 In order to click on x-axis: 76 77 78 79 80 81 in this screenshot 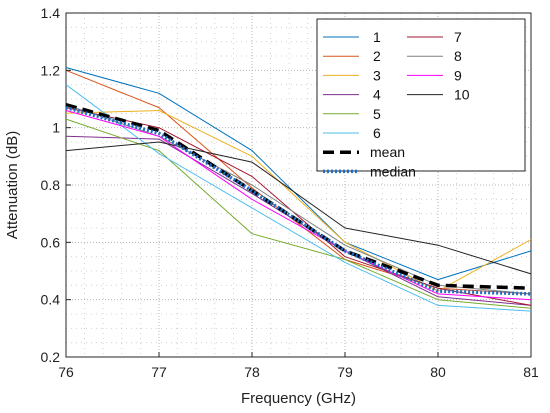, I will do `click(298, 366)`.